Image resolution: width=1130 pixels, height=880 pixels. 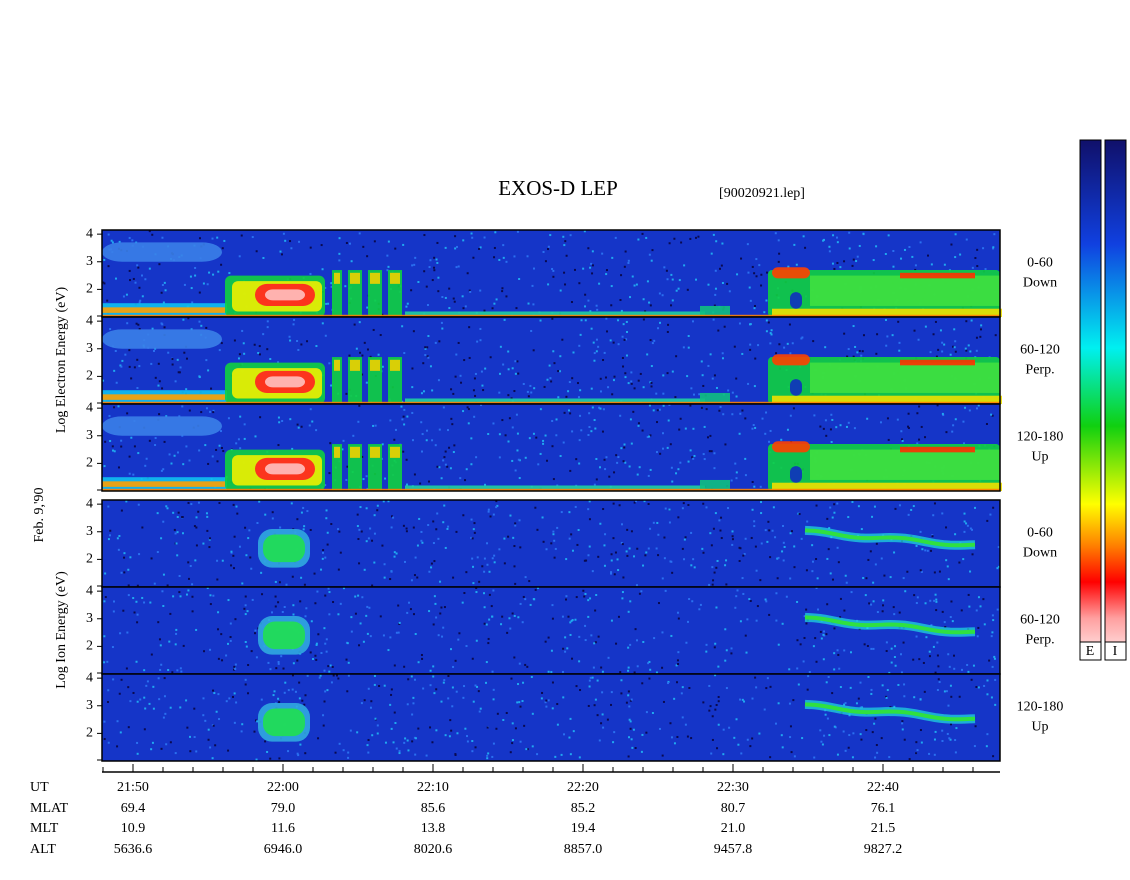 I want to click on spectral-feature, so click(x=715, y=398).